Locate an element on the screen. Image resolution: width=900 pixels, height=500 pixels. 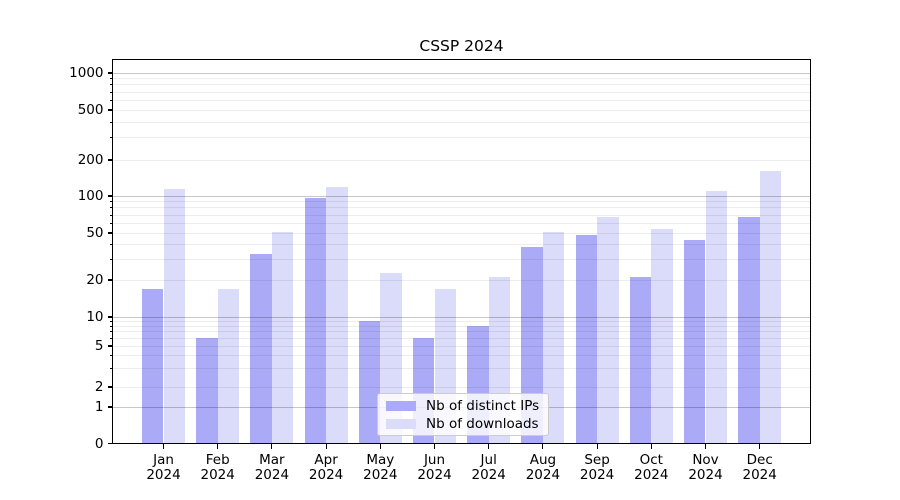
legend-label-distinct-ips: Nb of distinct IPs is located at coordinates (483, 405).